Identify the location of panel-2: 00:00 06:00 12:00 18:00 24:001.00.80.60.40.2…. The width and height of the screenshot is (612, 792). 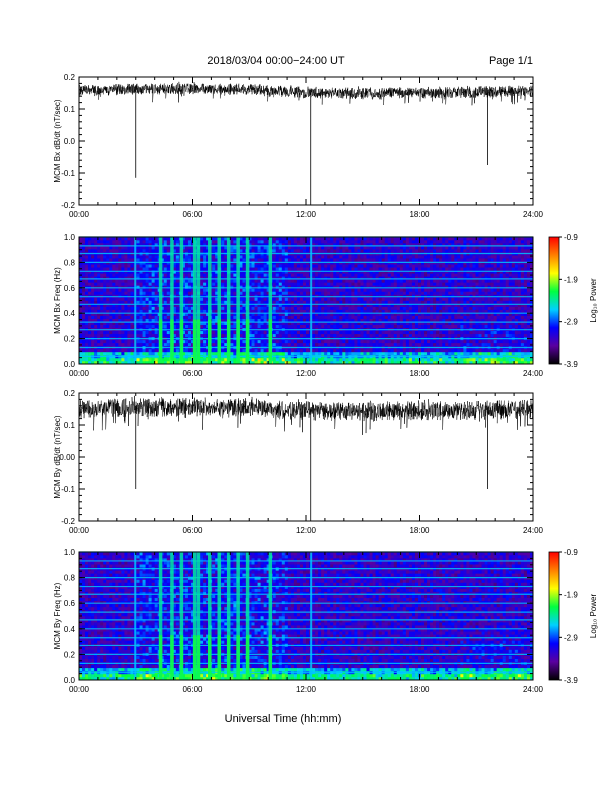
(298, 305).